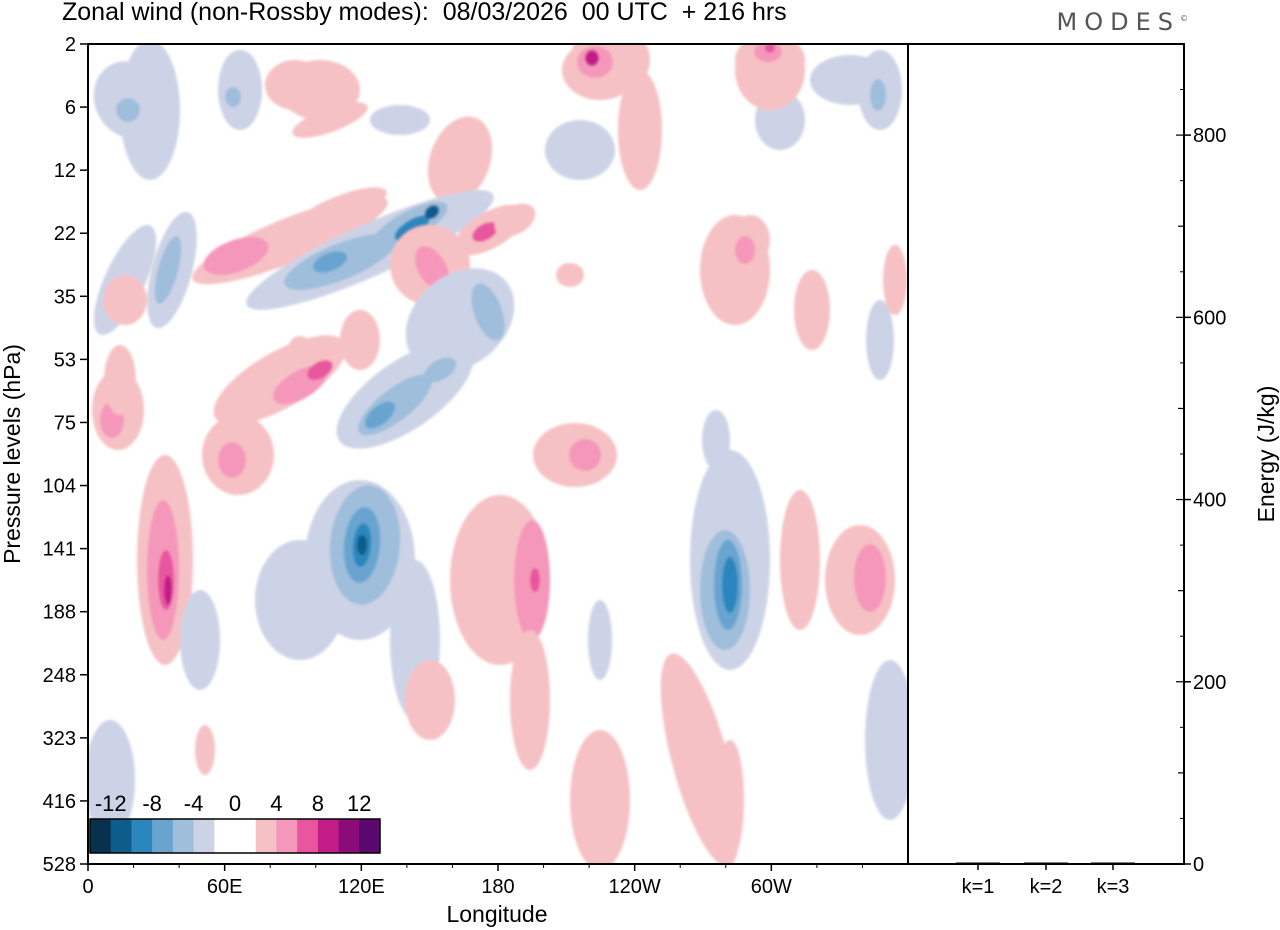 The width and height of the screenshot is (1280, 930). Describe the element at coordinates (59, 487) in the screenshot. I see `y-tick-label: 104` at that location.